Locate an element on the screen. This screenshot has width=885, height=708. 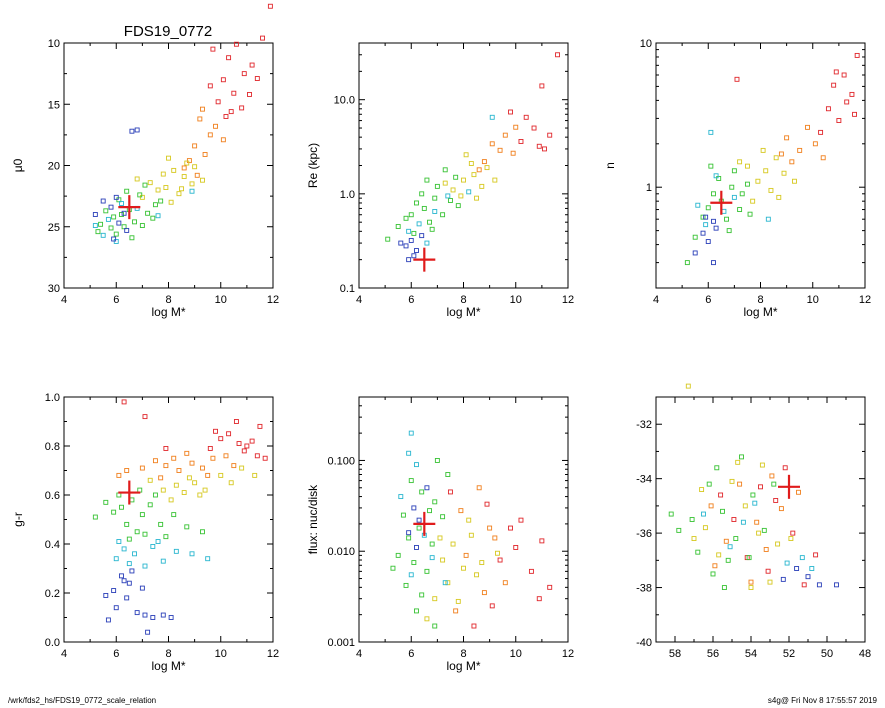
y-tick-label: 25 is located at coordinates (54, 228).